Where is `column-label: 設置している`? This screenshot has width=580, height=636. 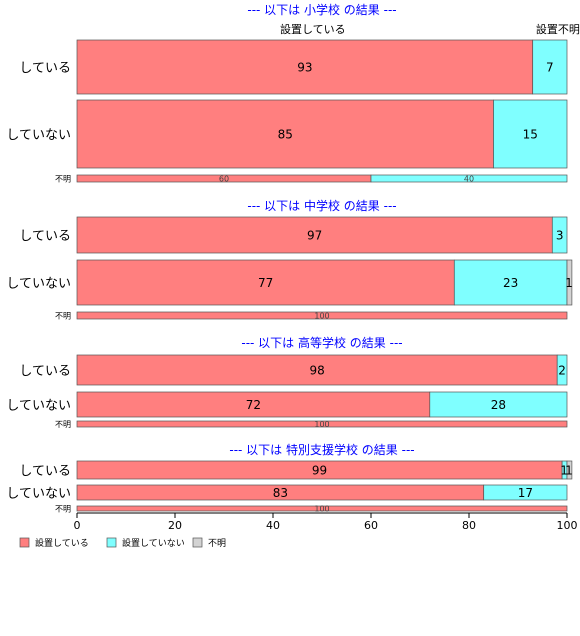 column-label: 設置している is located at coordinates (313, 29).